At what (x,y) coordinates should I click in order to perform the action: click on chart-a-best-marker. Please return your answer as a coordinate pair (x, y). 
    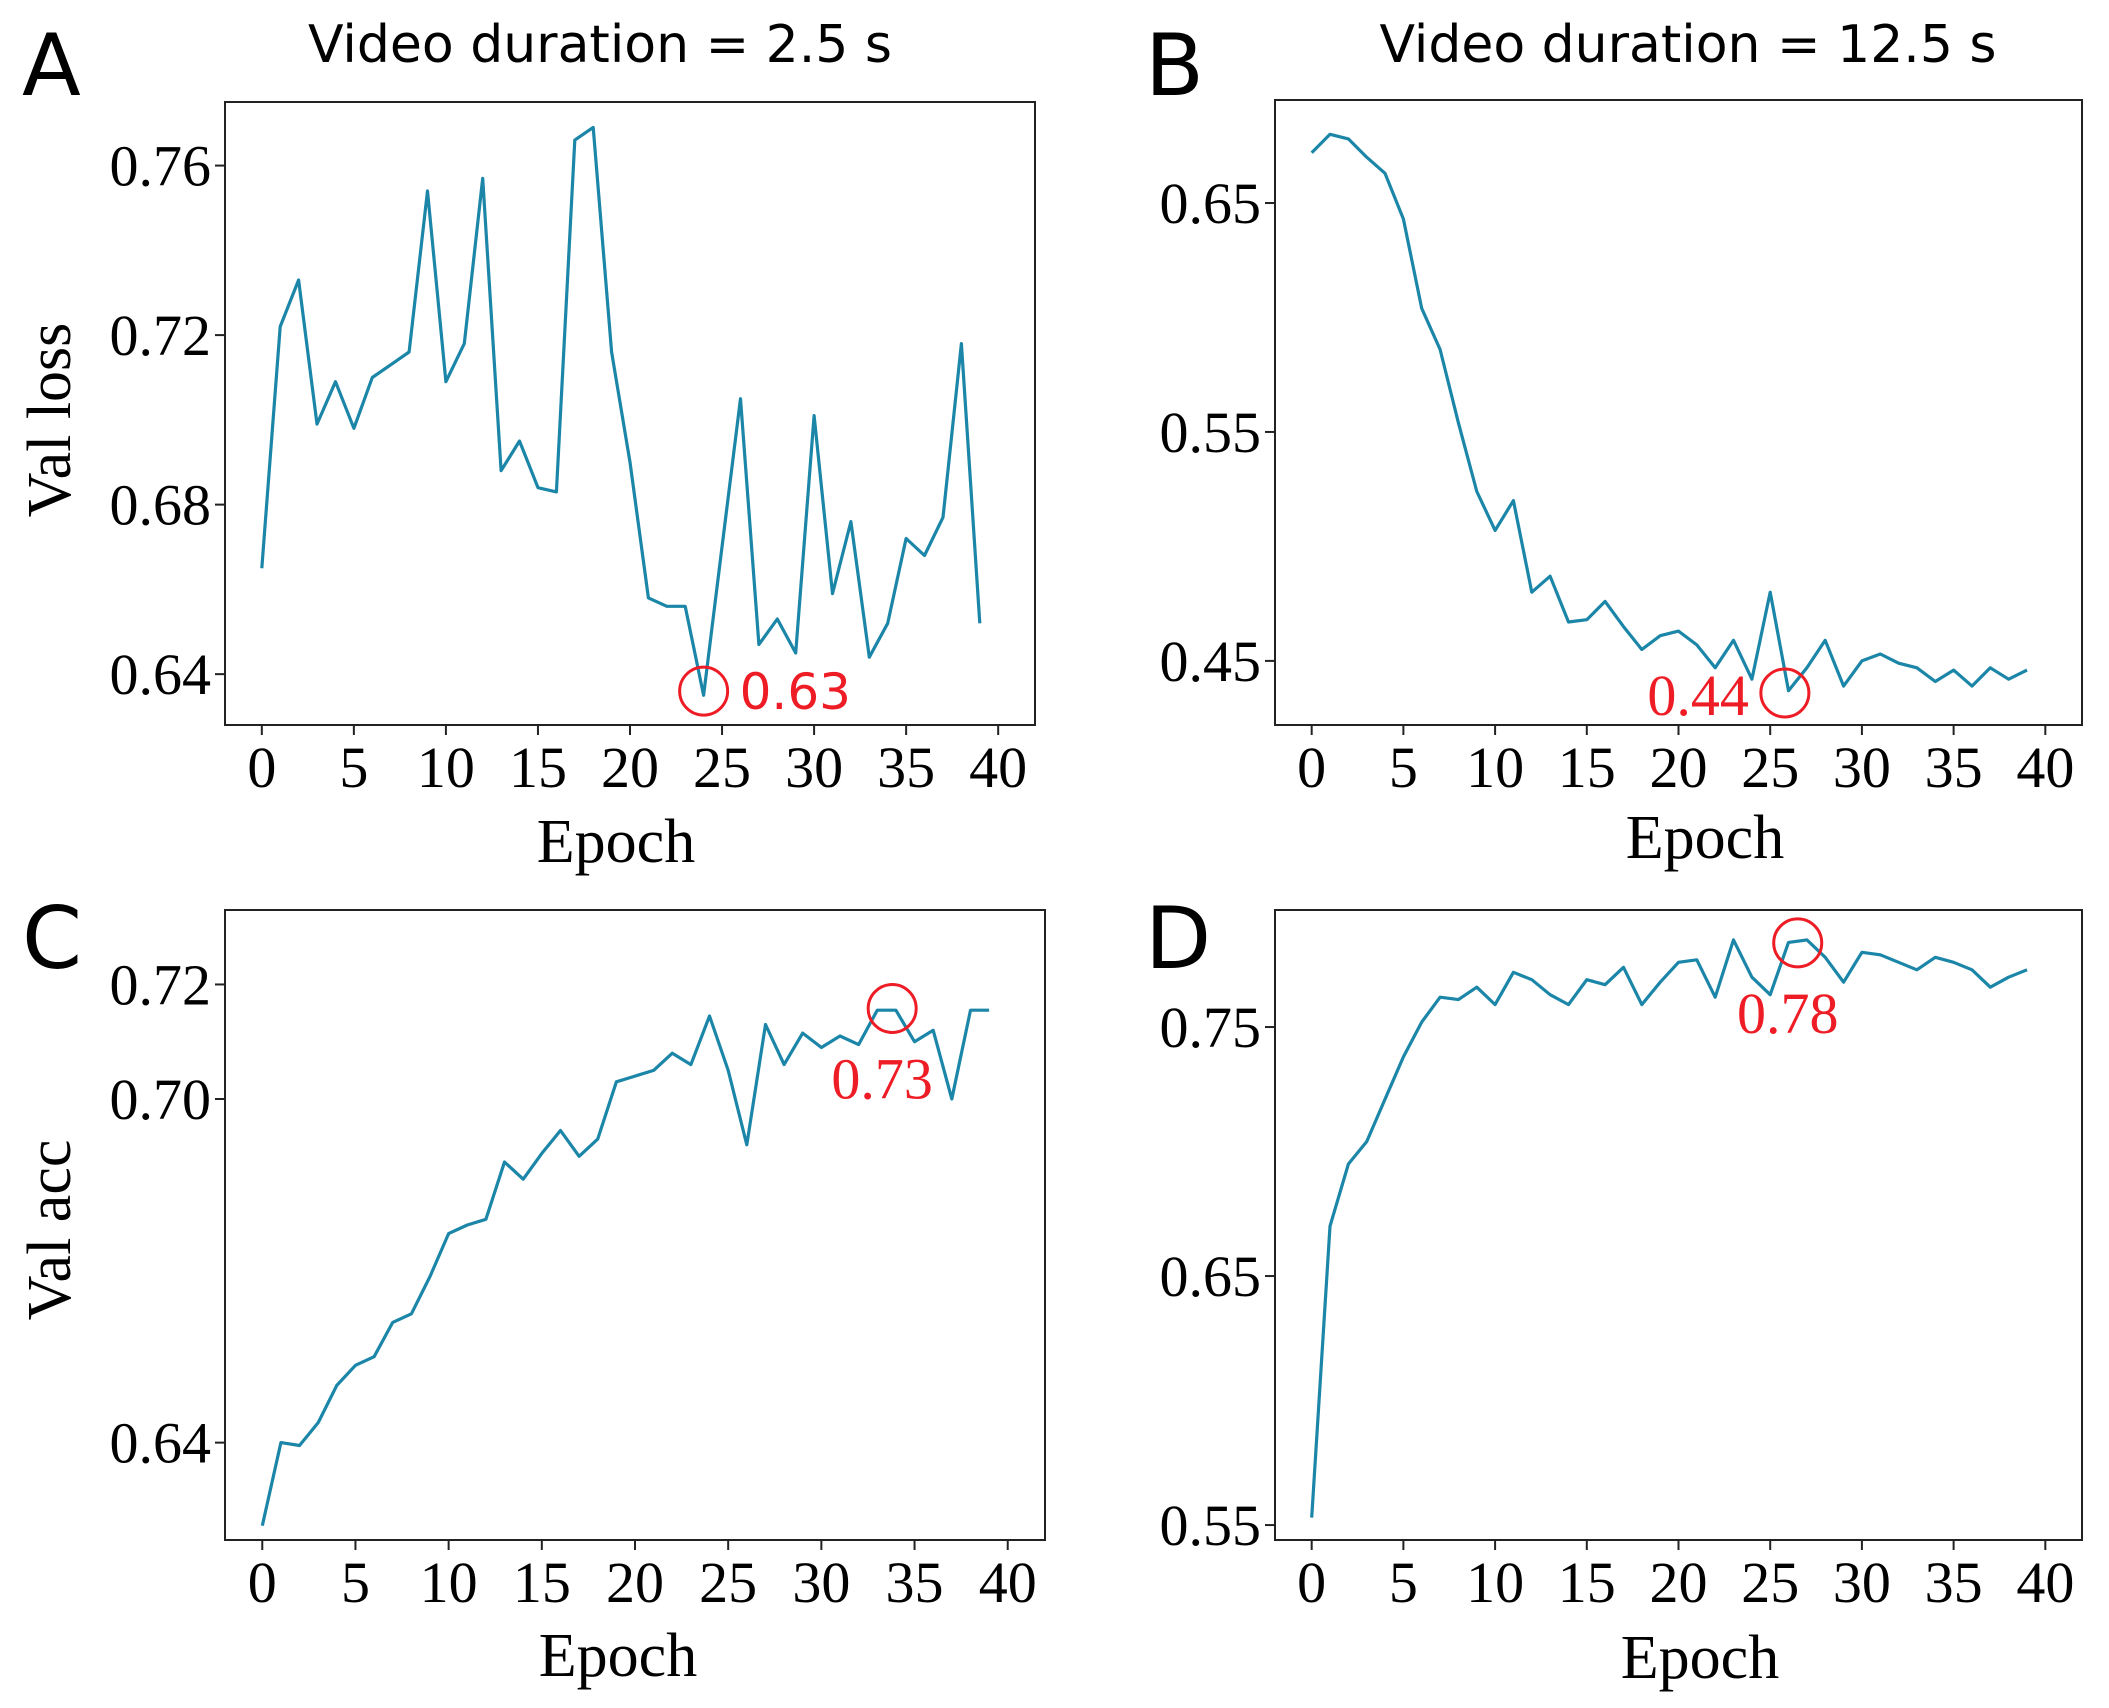
    Looking at the image, I should click on (704, 691).